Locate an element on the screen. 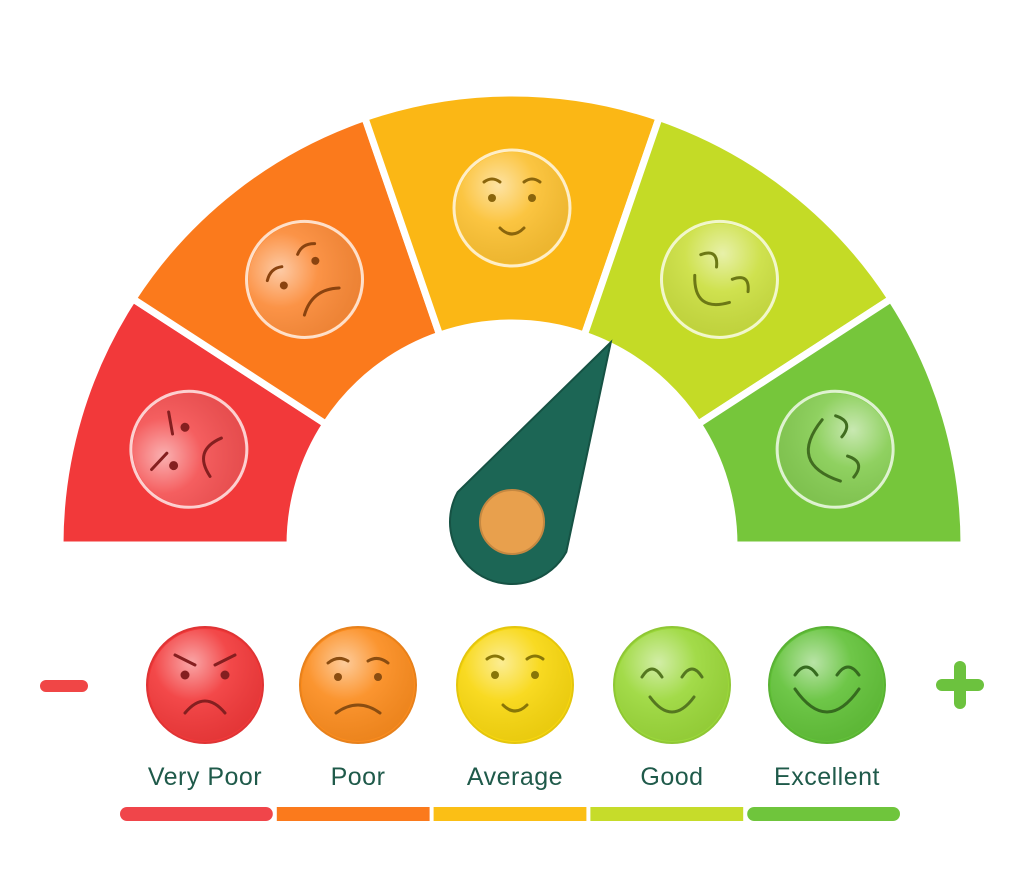  plus-icon is located at coordinates (960, 685).